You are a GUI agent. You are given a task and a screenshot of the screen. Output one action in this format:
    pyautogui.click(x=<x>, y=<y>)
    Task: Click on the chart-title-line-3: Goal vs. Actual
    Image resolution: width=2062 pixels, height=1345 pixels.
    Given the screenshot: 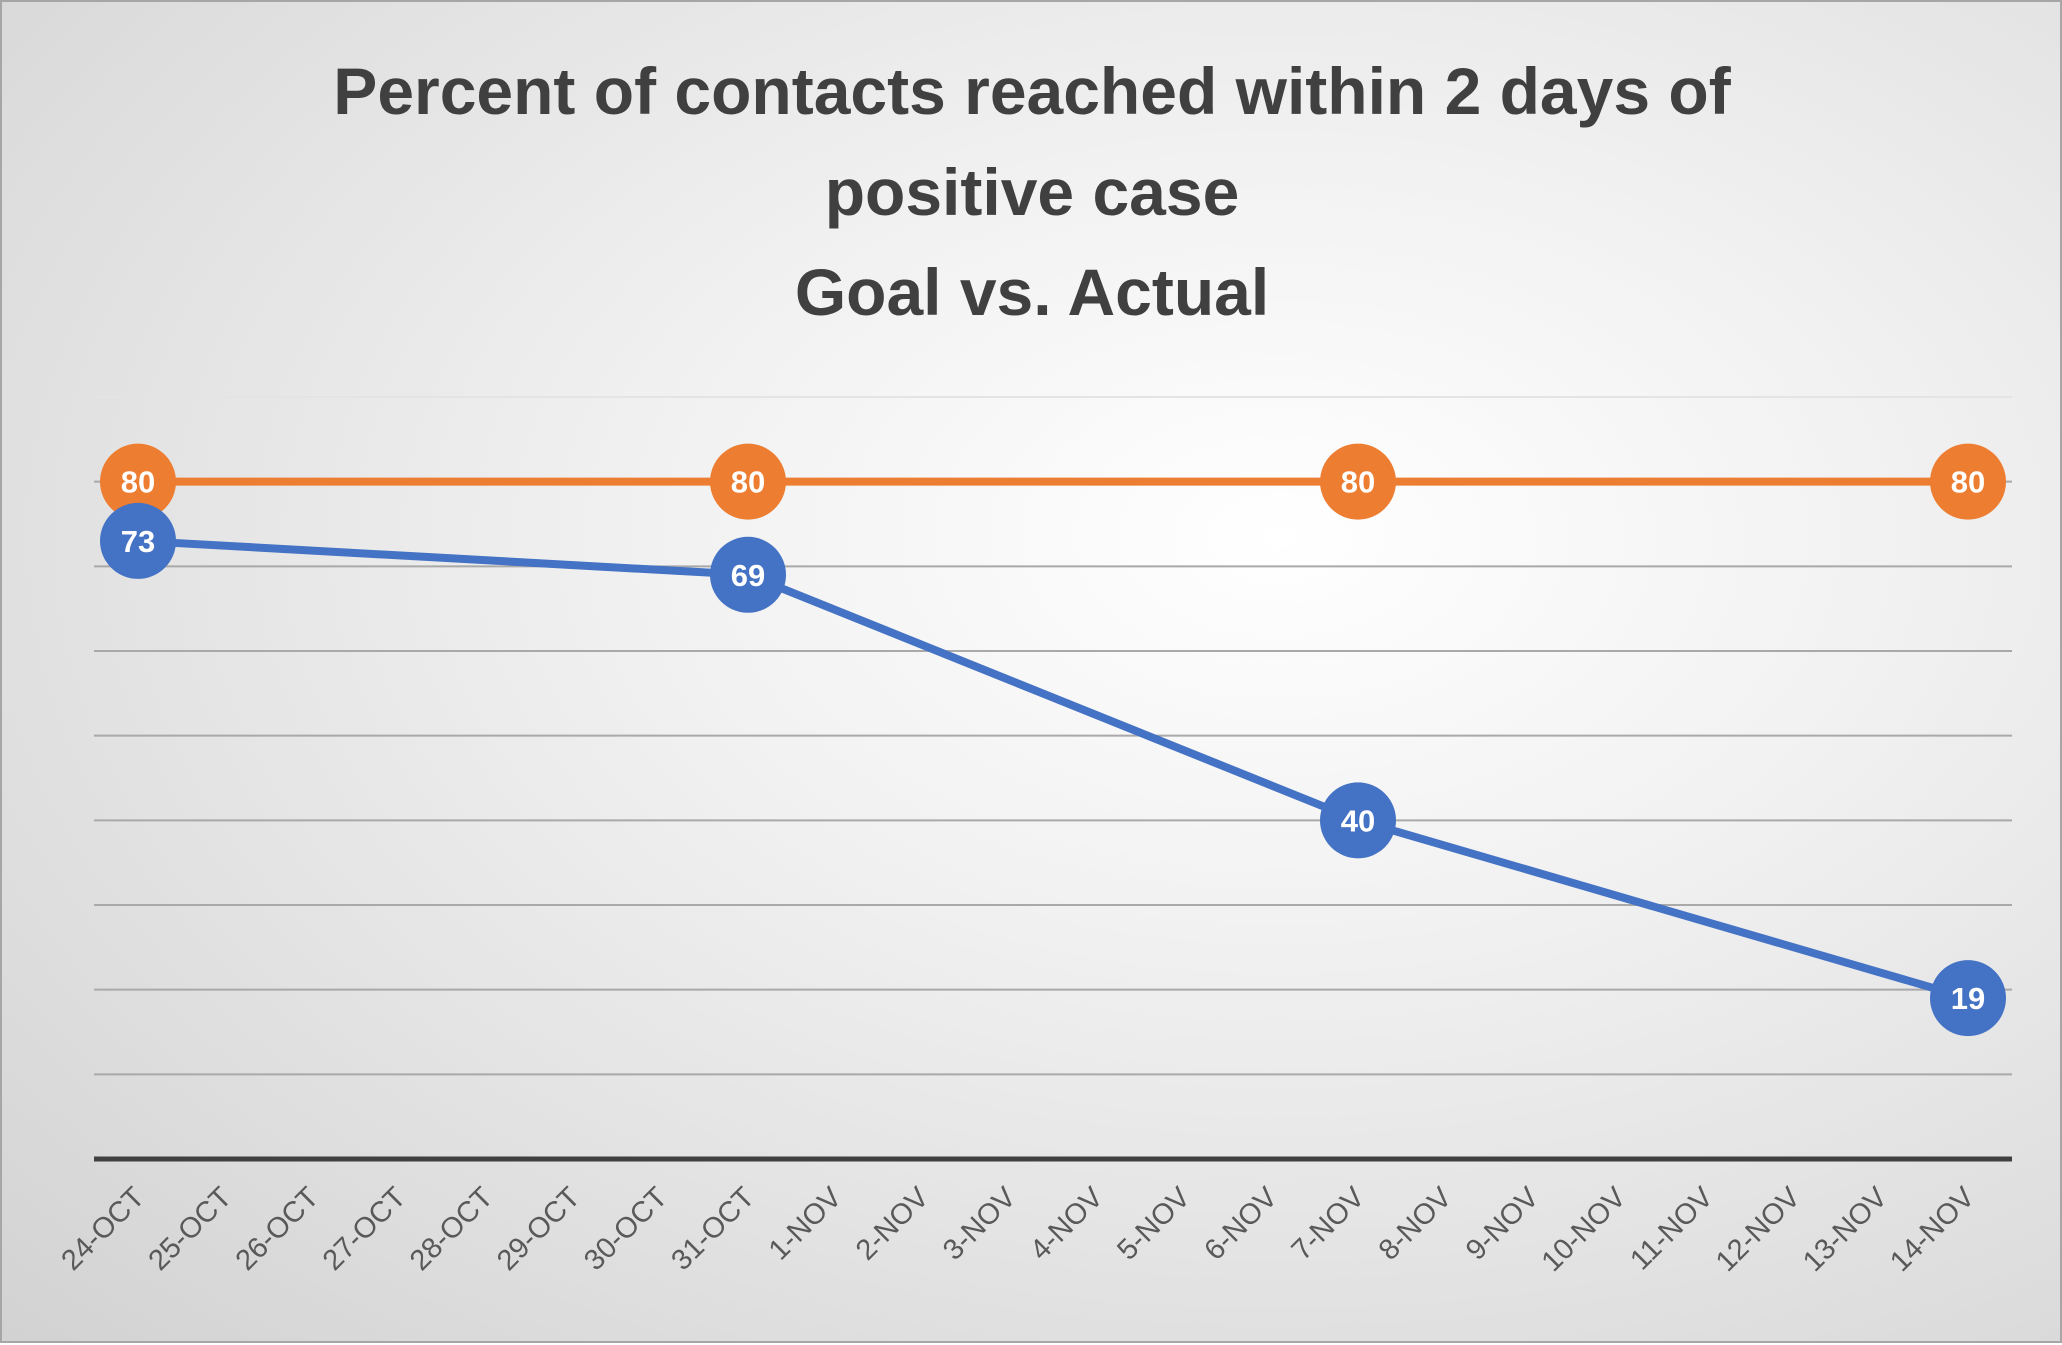 What is the action you would take?
    pyautogui.click(x=1032, y=292)
    